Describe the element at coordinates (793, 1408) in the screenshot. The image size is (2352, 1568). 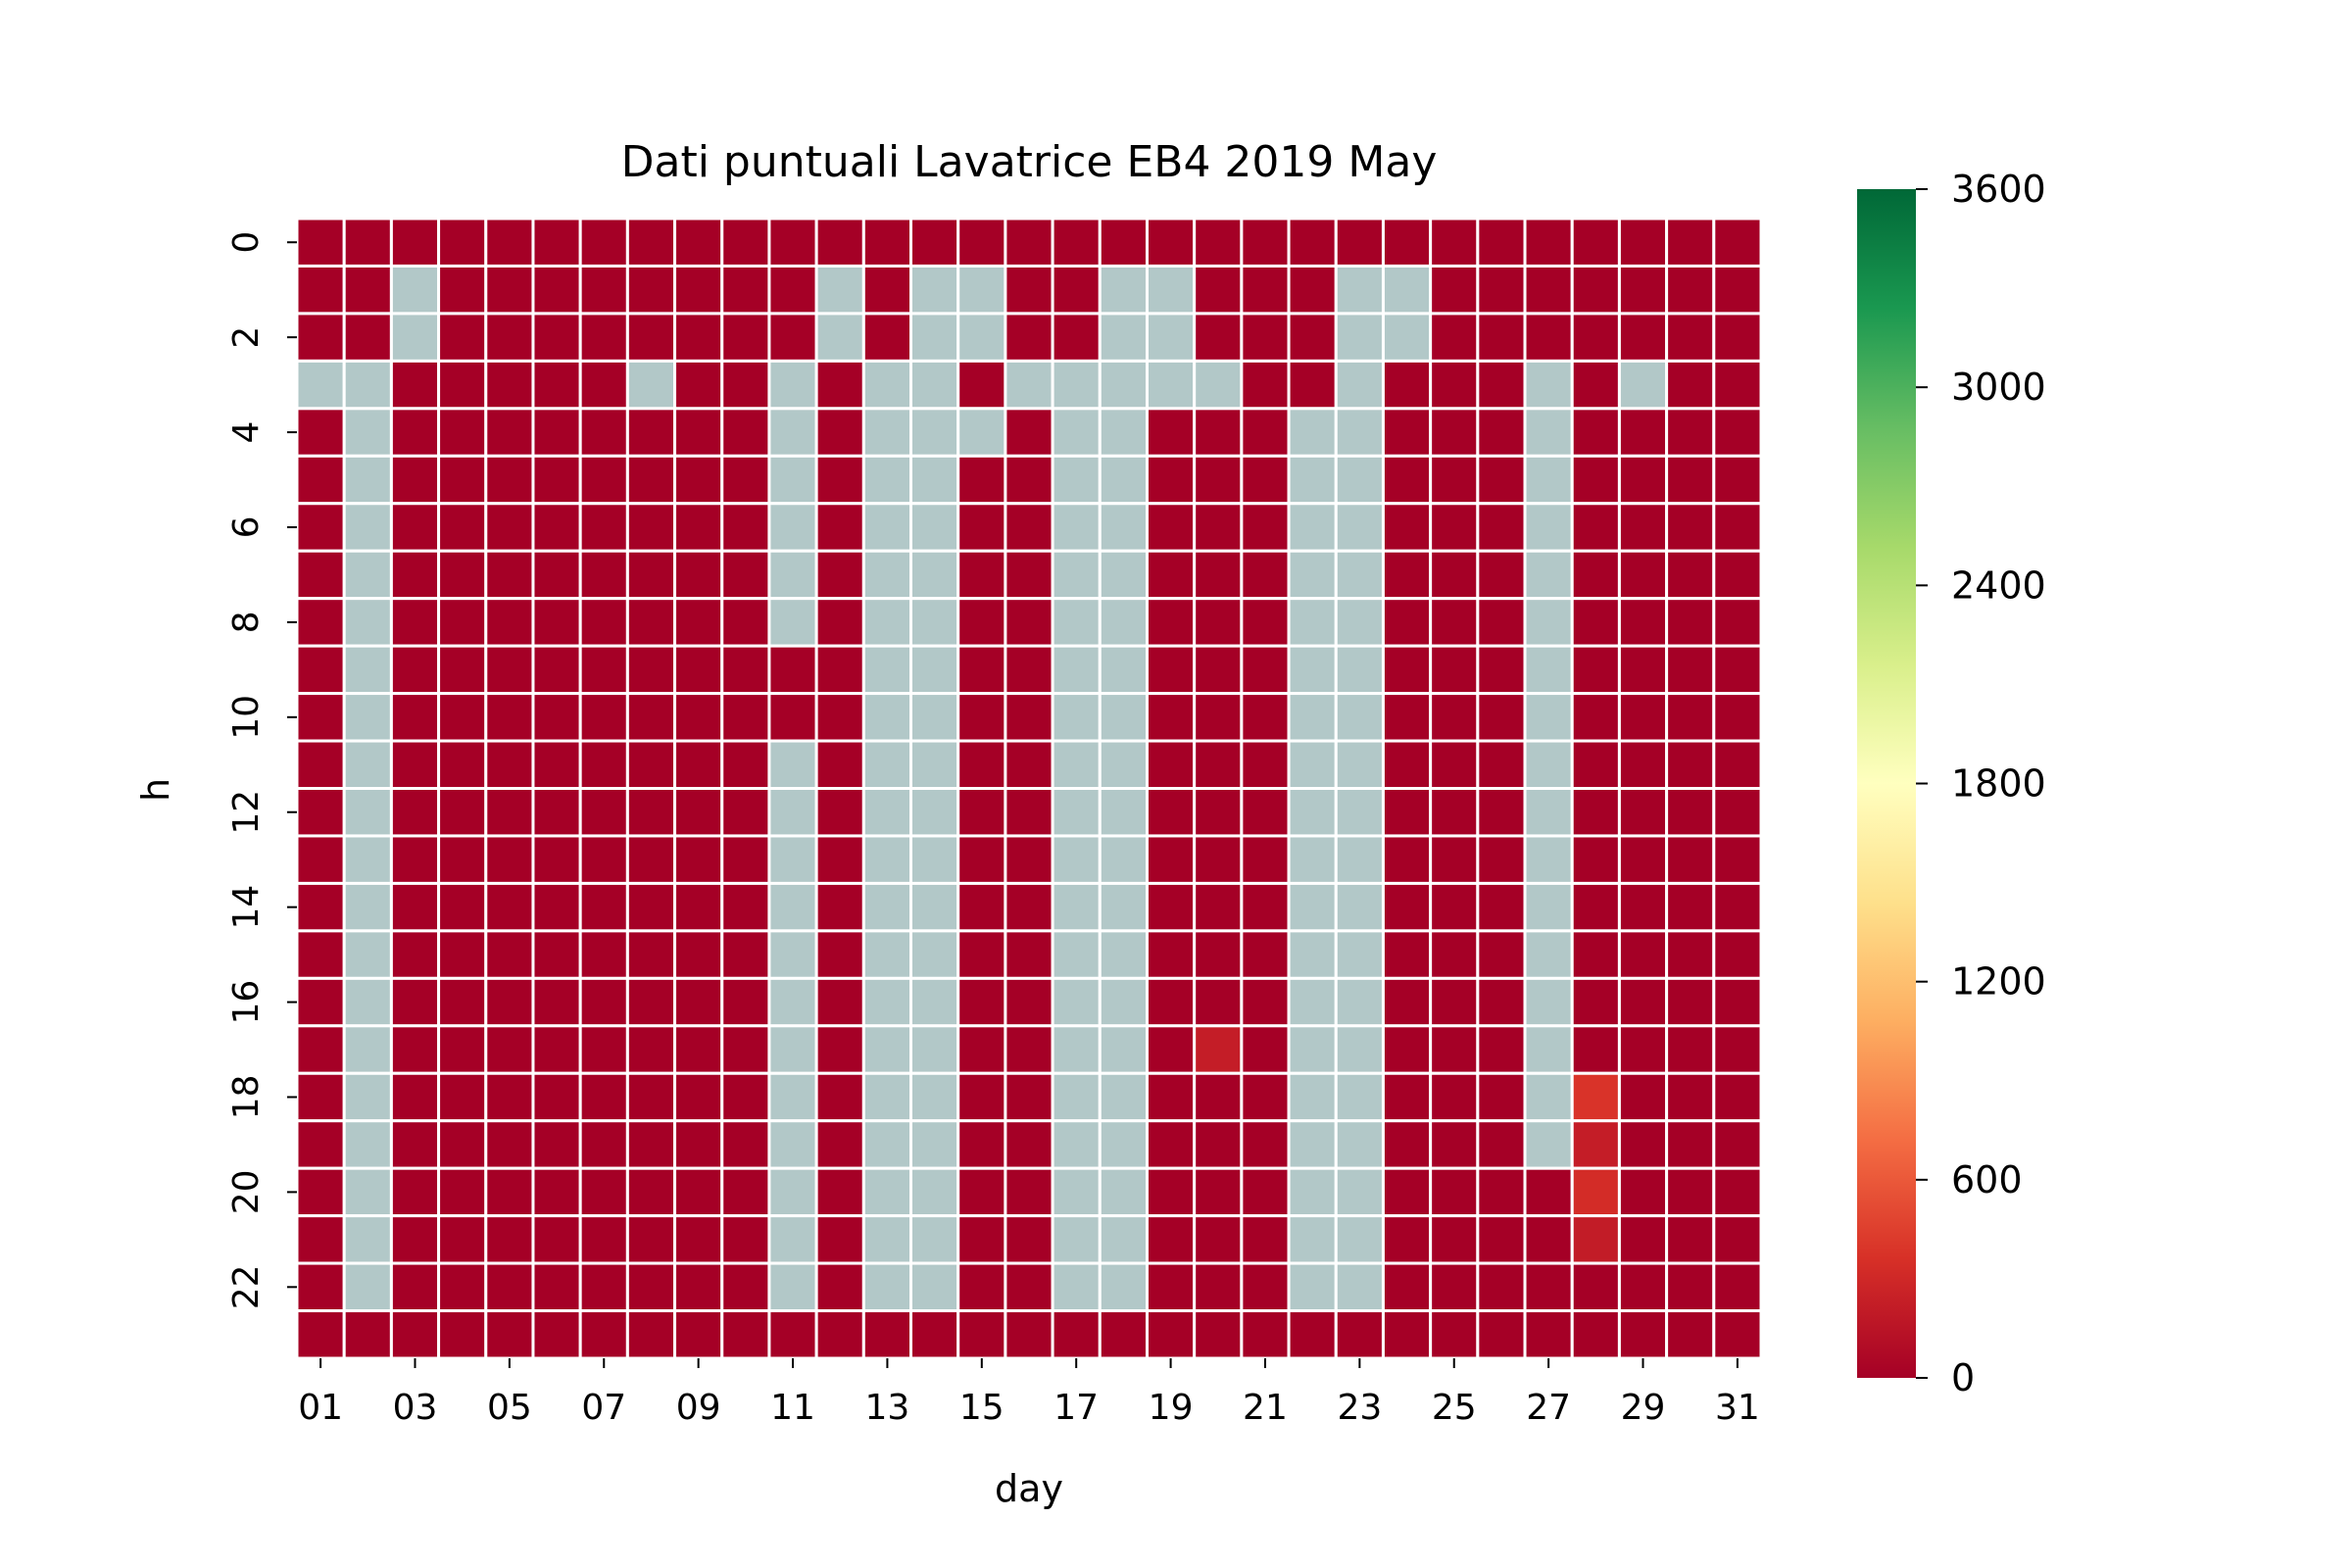
I see `x-tick-label: 11` at that location.